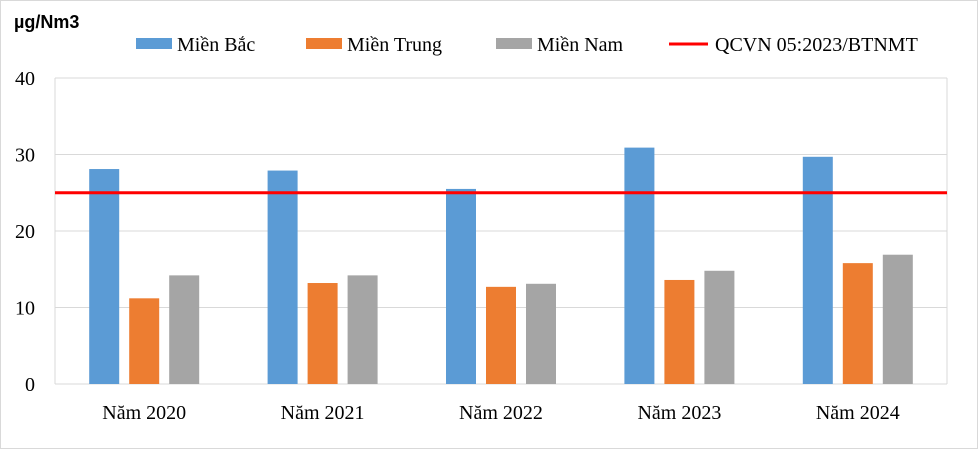 This screenshot has height=449, width=978. Describe the element at coordinates (144, 413) in the screenshot. I see `x-category-label: Năm 2020` at that location.